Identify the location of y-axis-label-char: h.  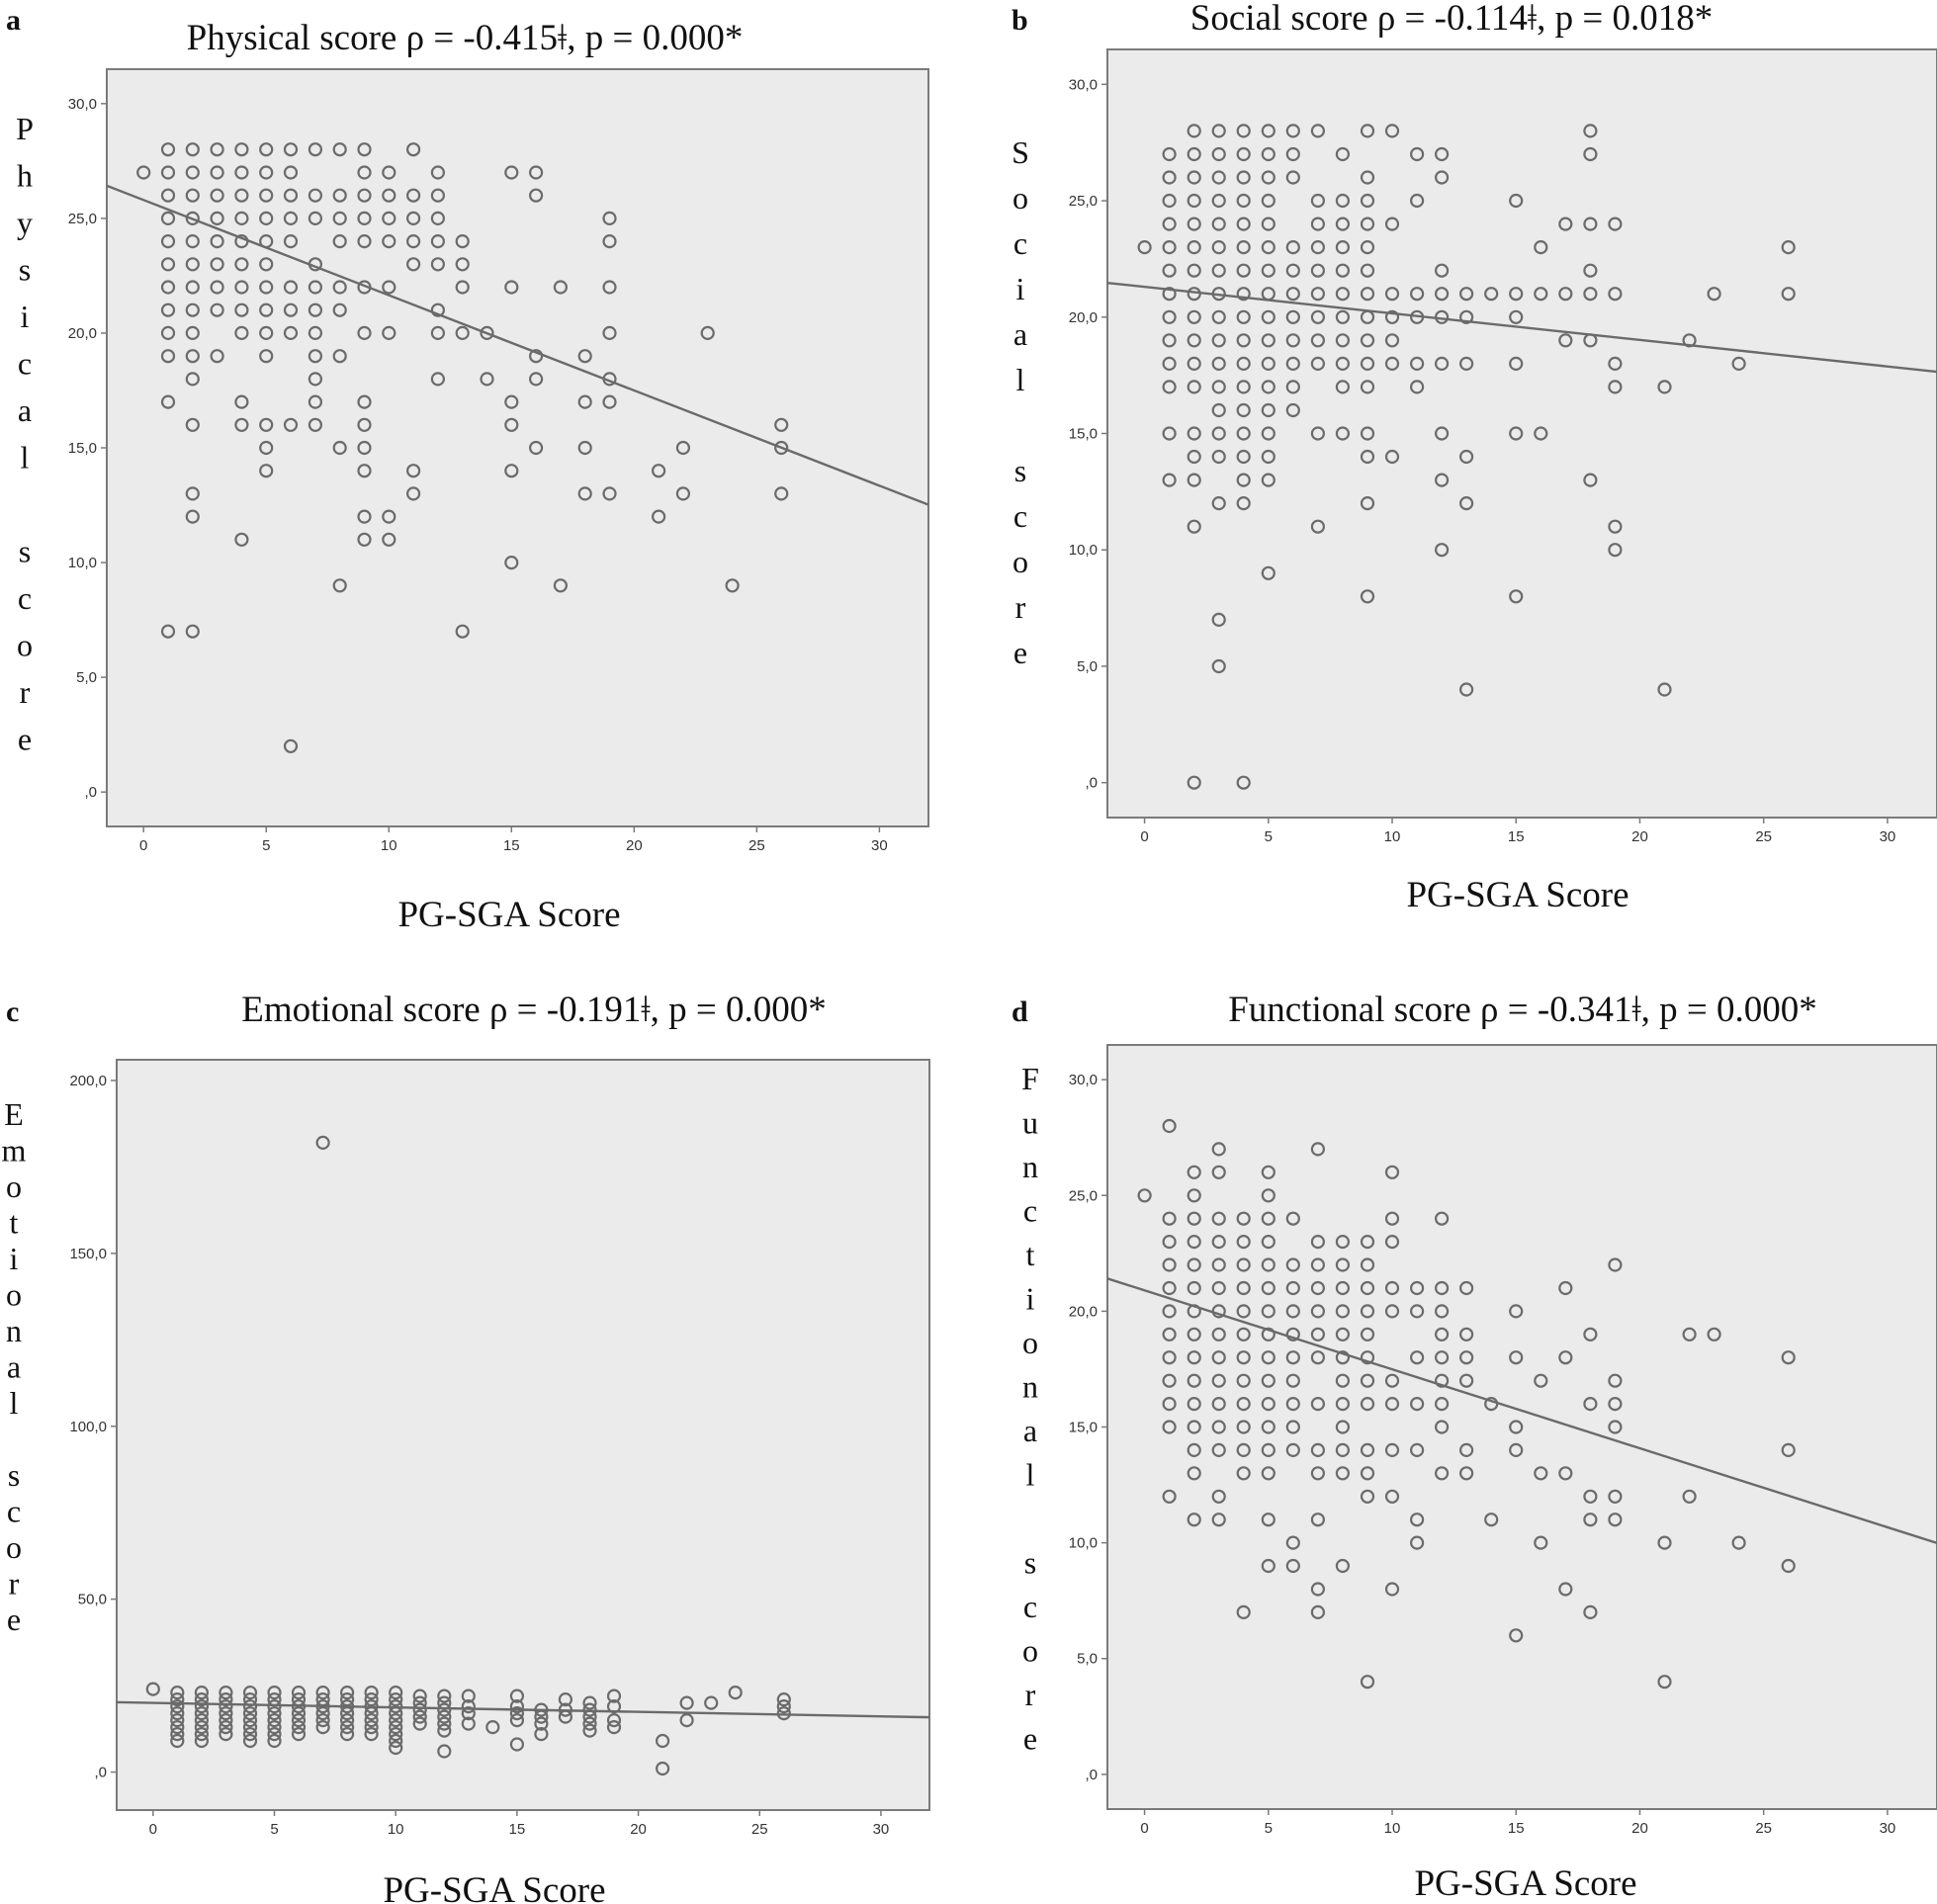
(25, 176).